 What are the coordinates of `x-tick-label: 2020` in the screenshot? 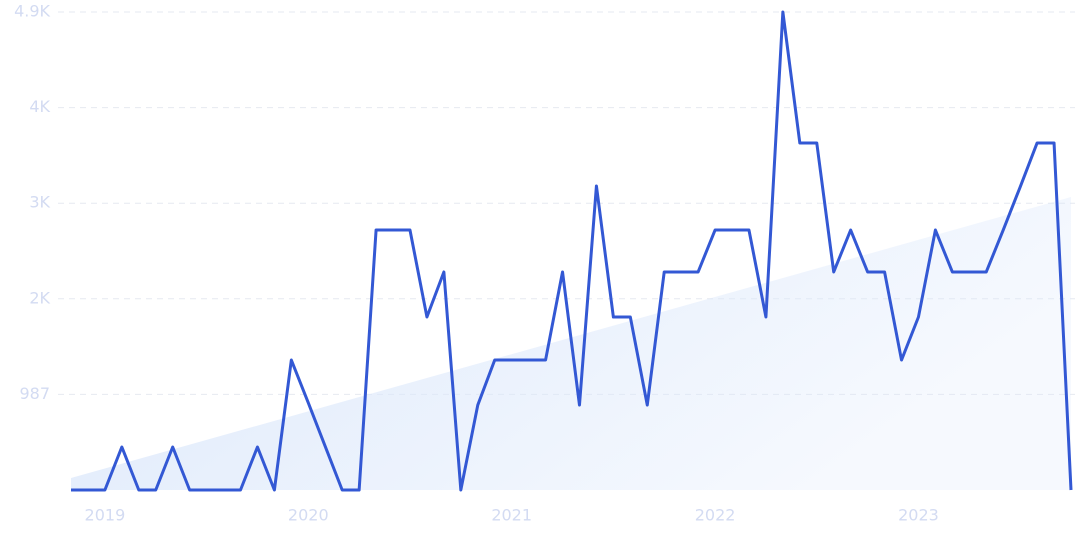 It's located at (308, 515).